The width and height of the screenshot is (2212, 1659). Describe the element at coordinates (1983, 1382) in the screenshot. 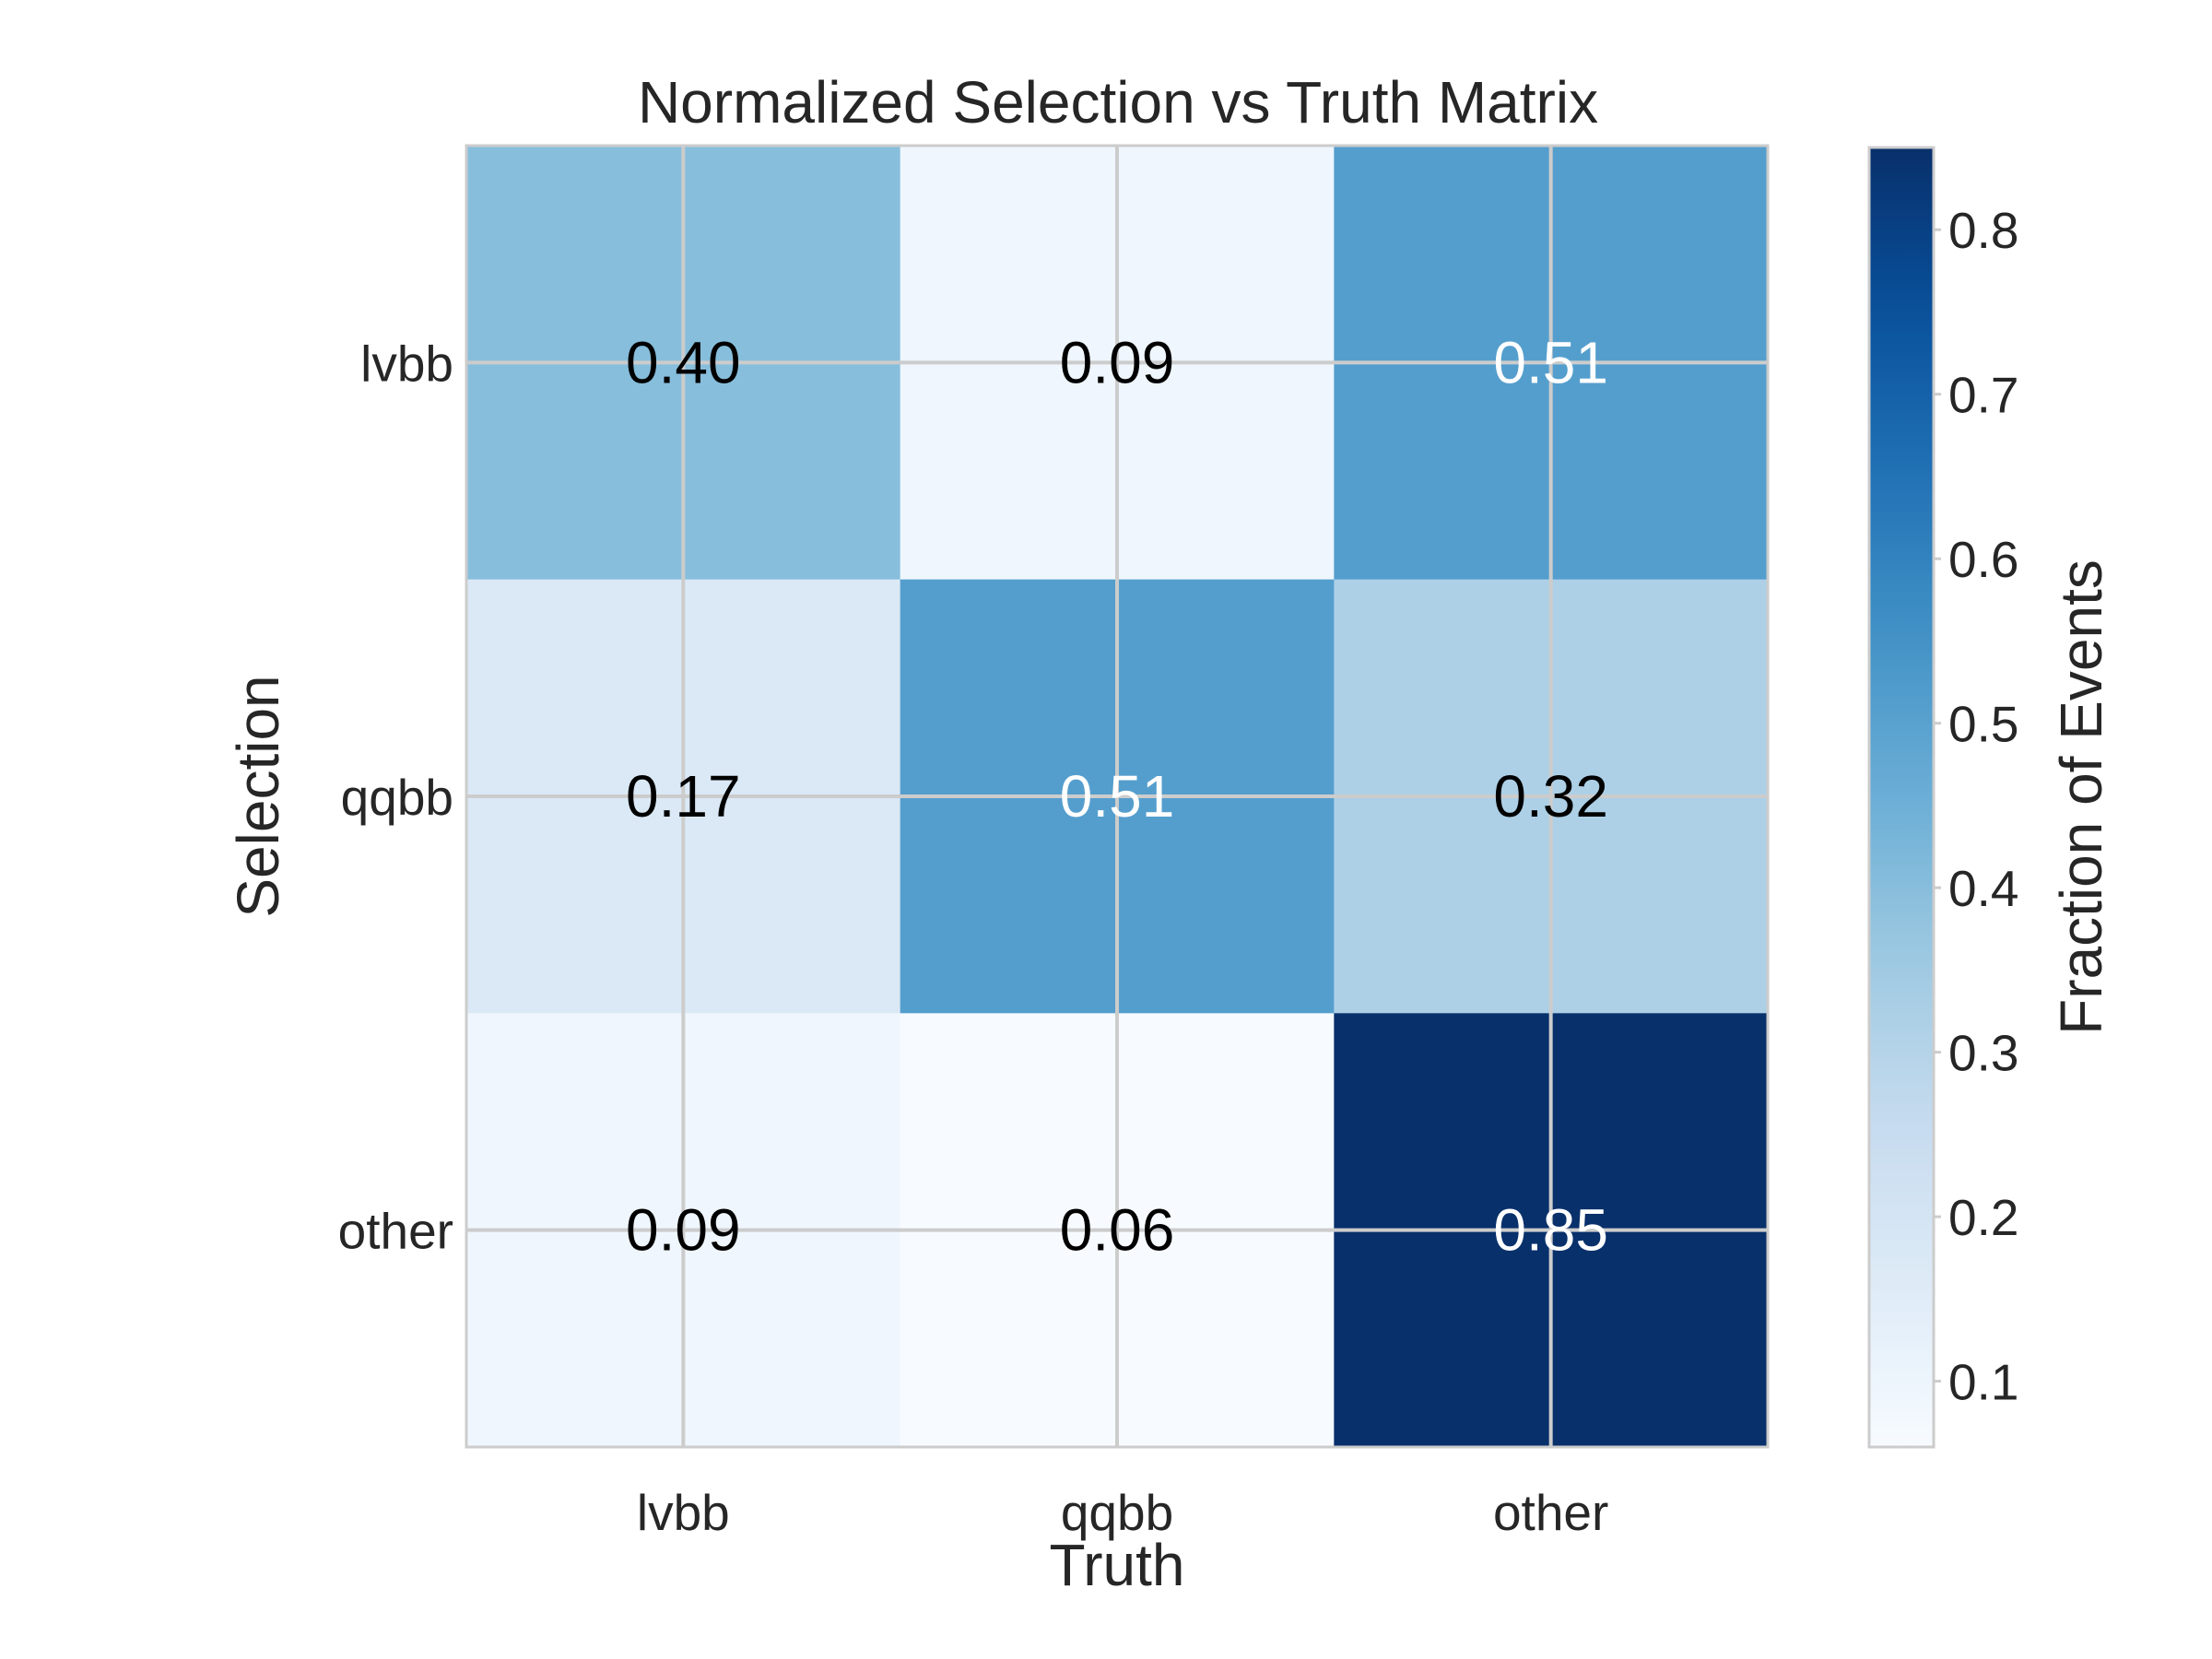

I see `colorbar-tick-label: 0.1` at that location.